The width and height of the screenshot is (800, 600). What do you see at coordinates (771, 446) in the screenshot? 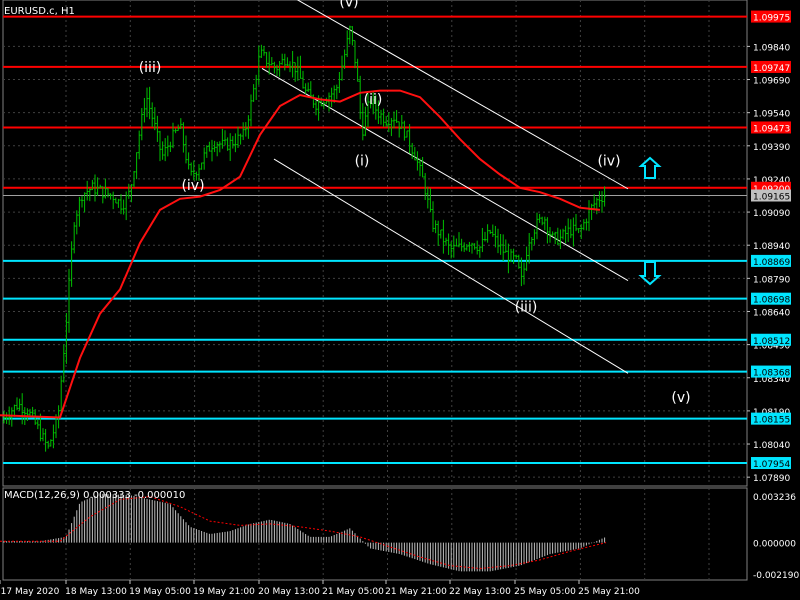
I see `price-tick-label: 1.08040` at bounding box center [771, 446].